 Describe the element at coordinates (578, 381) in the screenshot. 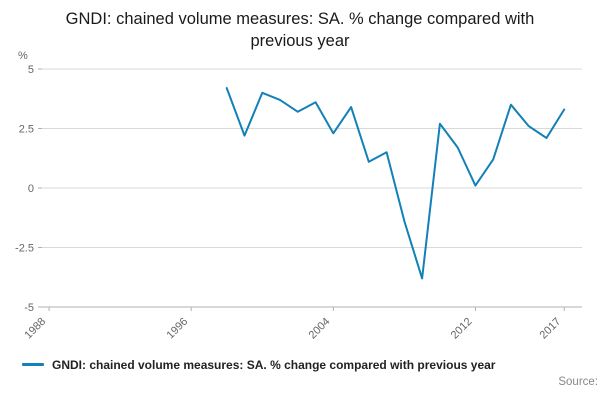

I see `source-label: Source:` at that location.